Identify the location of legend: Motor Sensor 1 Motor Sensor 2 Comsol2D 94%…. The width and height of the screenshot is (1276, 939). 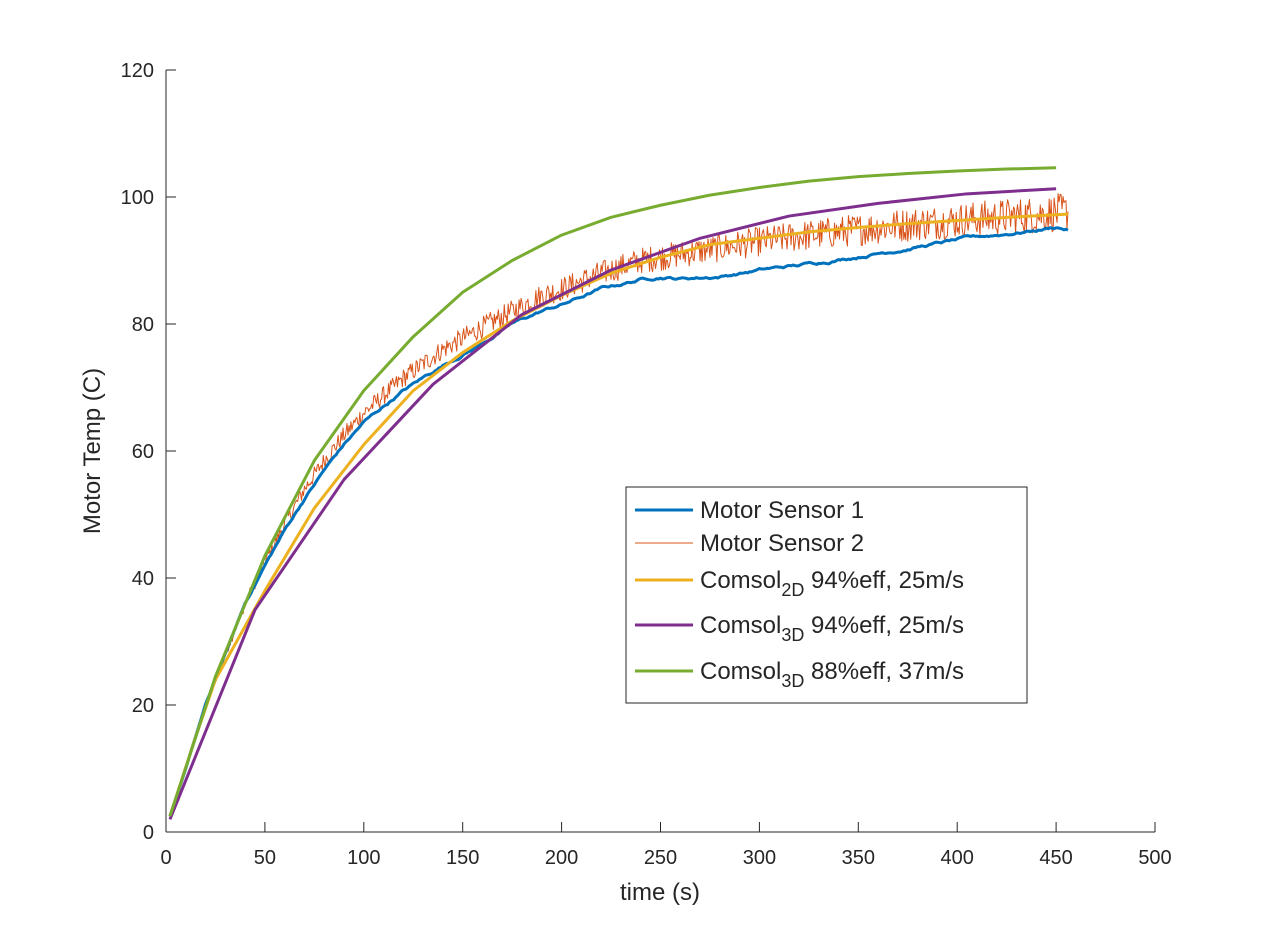
(826, 595).